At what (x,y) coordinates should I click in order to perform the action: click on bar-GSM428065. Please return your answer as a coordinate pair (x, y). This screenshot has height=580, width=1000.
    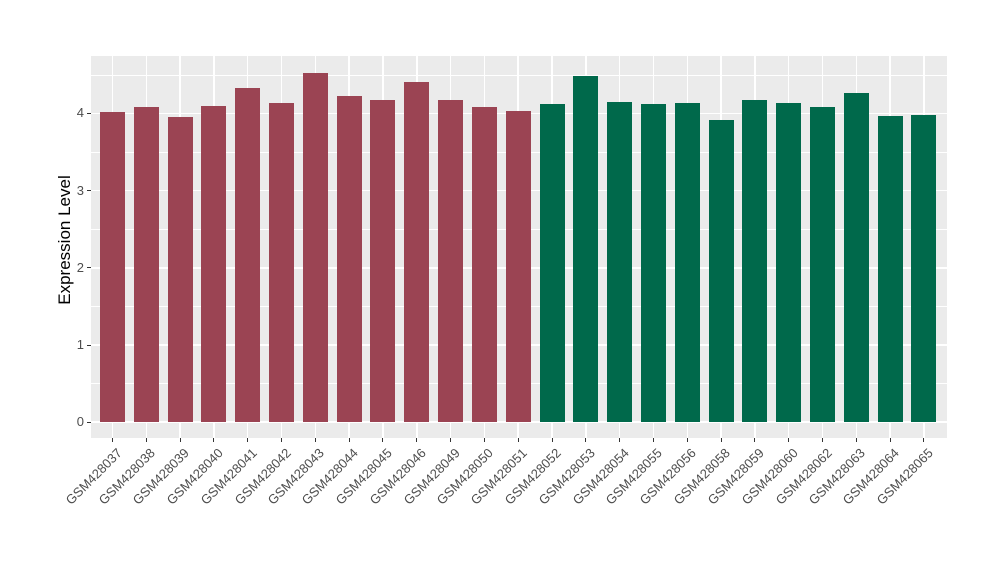
    Looking at the image, I should click on (924, 269).